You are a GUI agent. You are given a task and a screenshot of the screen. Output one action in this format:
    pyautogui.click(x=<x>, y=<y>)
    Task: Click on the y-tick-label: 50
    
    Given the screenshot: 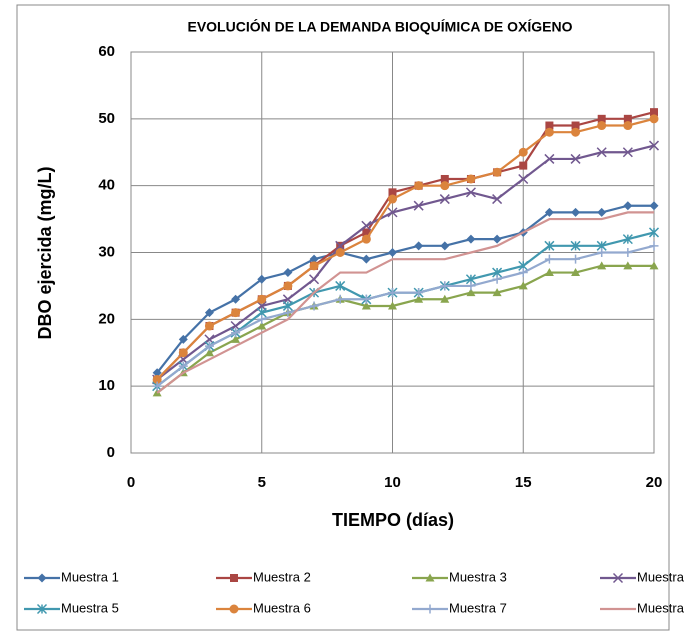 What is the action you would take?
    pyautogui.click(x=106, y=118)
    